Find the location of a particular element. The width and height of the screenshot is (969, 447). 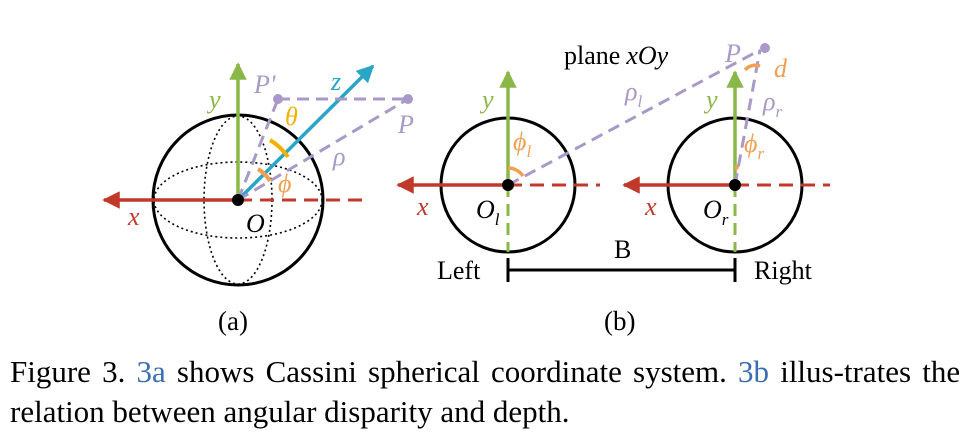

point-p-b-label: P is located at coordinates (732, 53).